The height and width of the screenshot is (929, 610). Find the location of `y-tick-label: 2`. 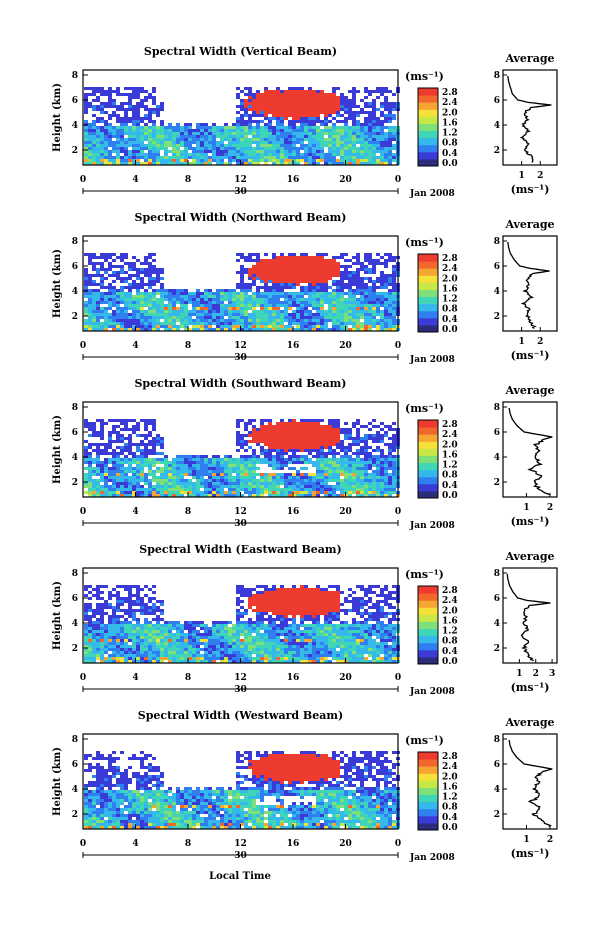

y-tick-label: 2 is located at coordinates (75, 317).